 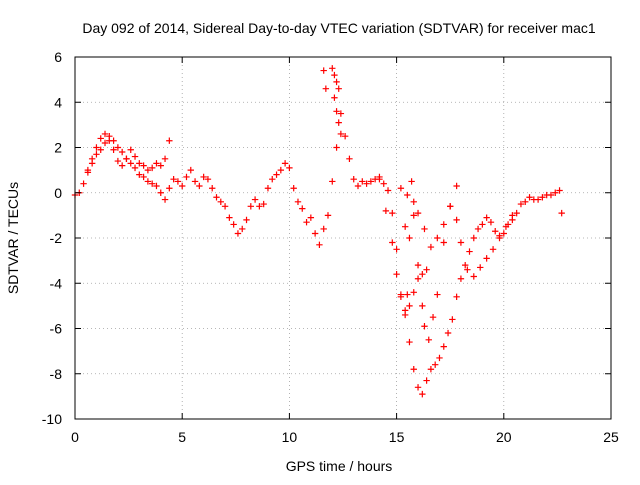 I want to click on y-tick-label: -10, so click(x=52, y=419).